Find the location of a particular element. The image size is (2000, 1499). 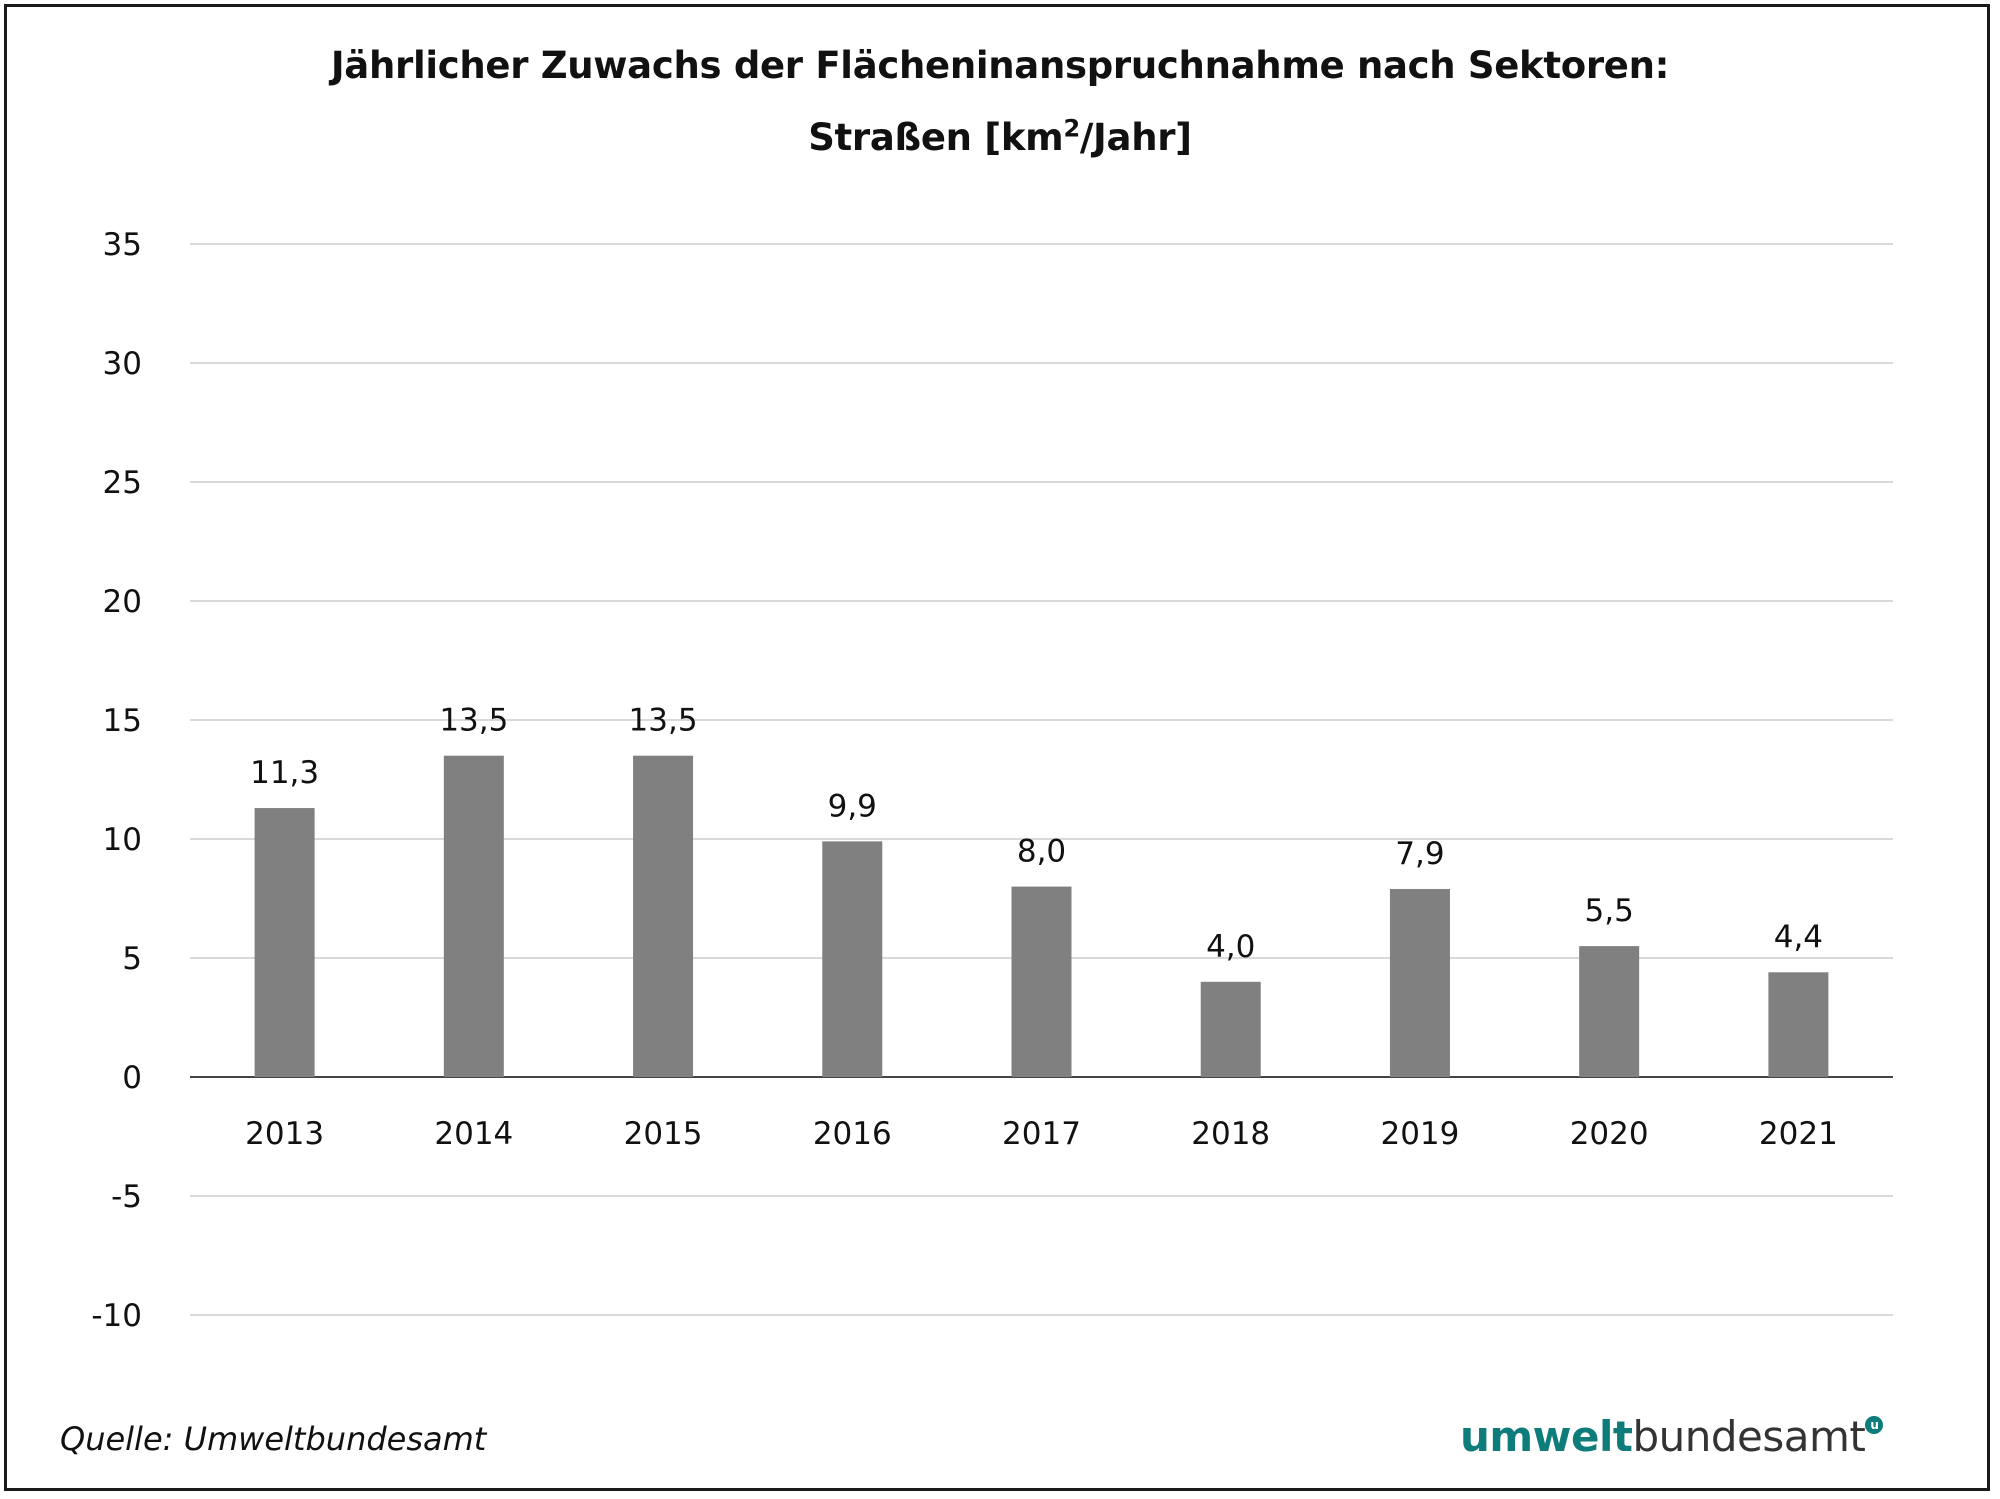

x-tick-label: 2014 is located at coordinates (473, 1134).